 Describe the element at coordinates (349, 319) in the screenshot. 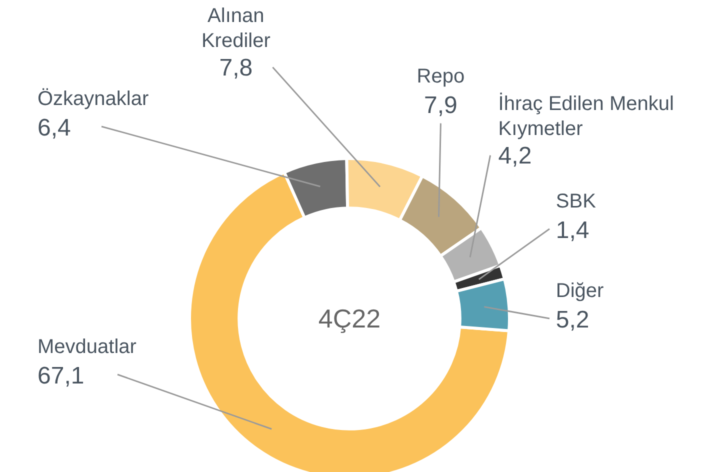

I see `text: 4Ç22` at that location.